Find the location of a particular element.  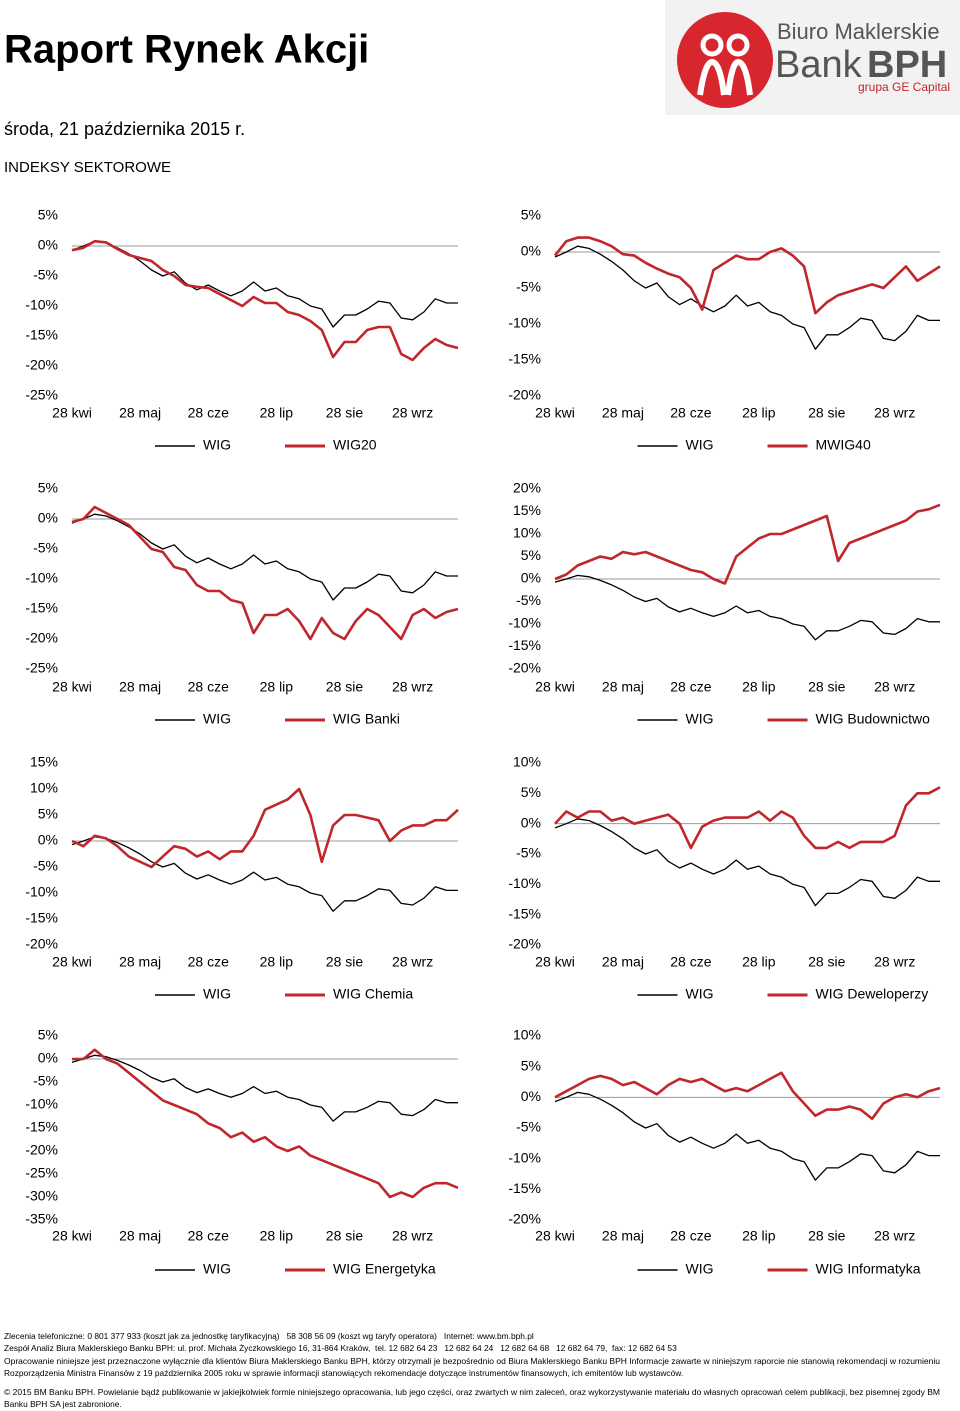

section-title: INDEKSY SEKTOROWE is located at coordinates (87, 167).